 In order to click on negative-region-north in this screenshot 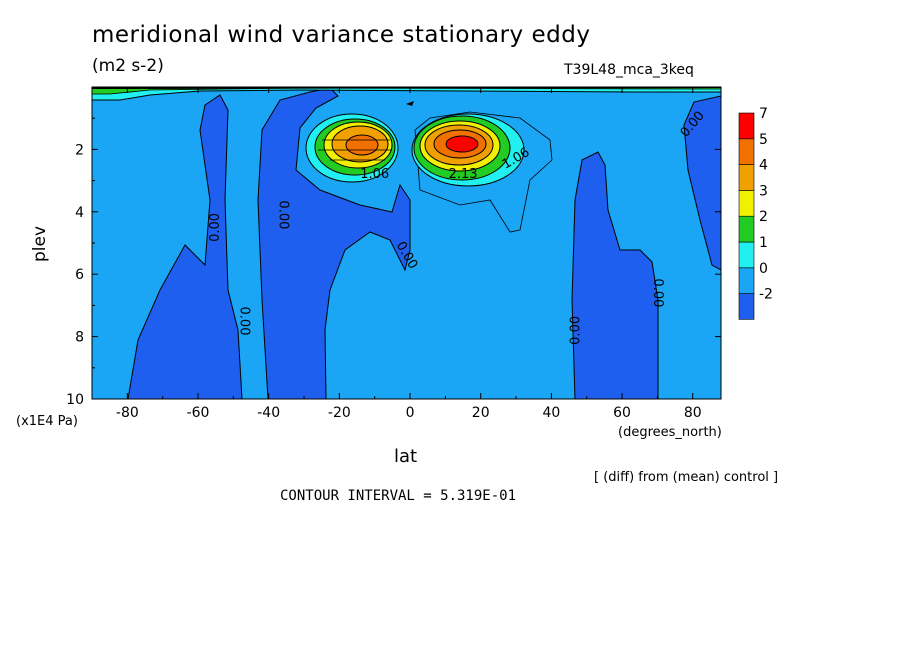, I will do `click(615, 275)`.